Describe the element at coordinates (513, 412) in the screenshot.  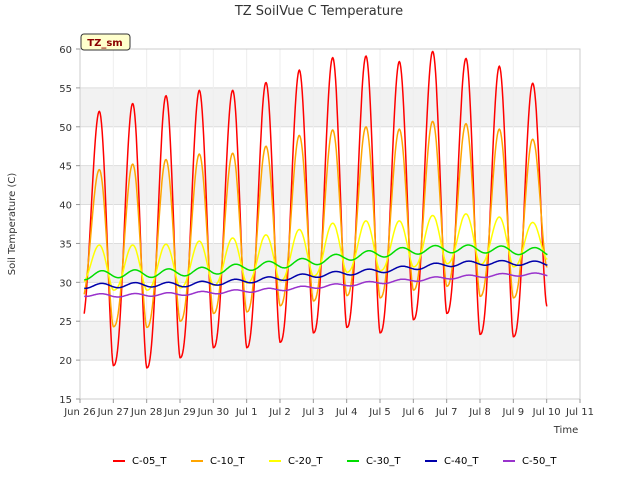
I see `x-tick-label: Jul 9` at that location.